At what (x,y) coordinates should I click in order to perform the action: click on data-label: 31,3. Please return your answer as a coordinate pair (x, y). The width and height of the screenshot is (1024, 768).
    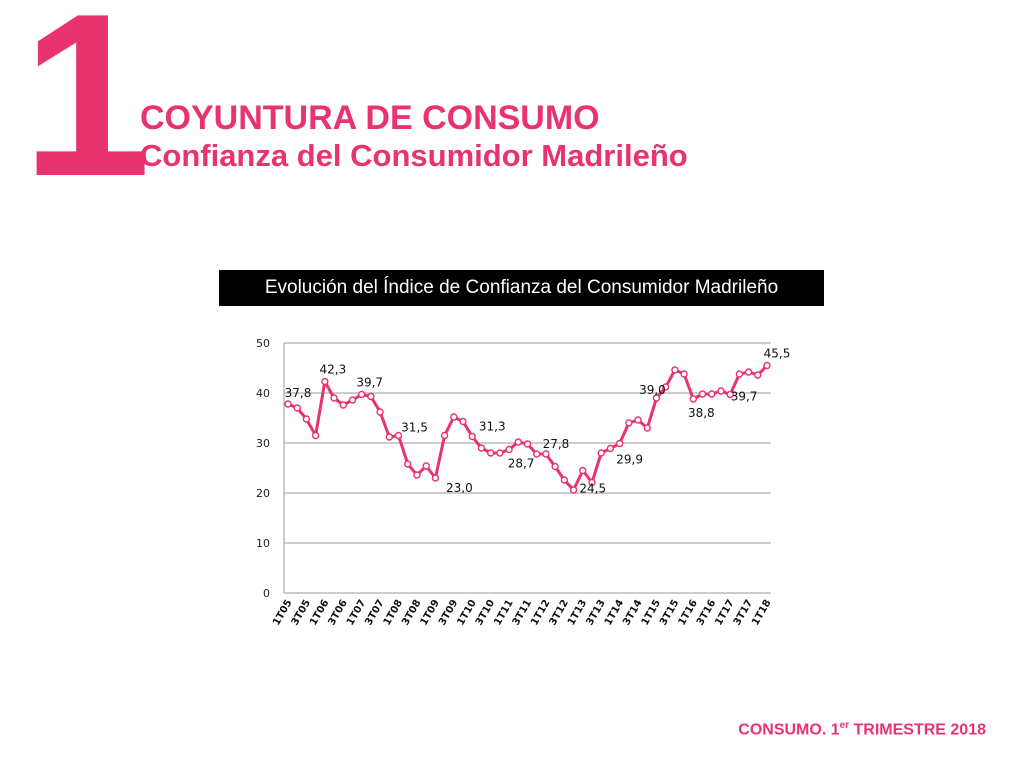
    Looking at the image, I should click on (492, 427).